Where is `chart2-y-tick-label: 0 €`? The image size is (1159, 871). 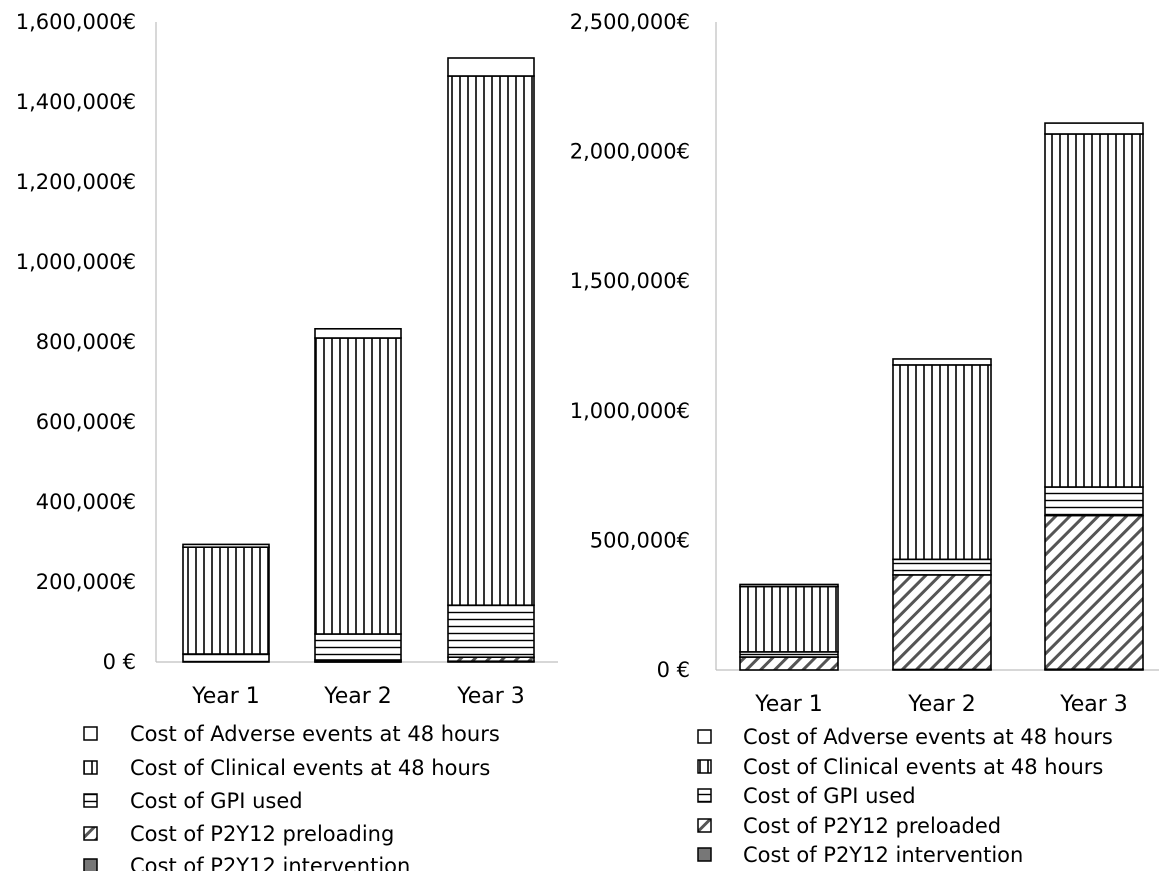
chart2-y-tick-label: 0 € is located at coordinates (673, 670).